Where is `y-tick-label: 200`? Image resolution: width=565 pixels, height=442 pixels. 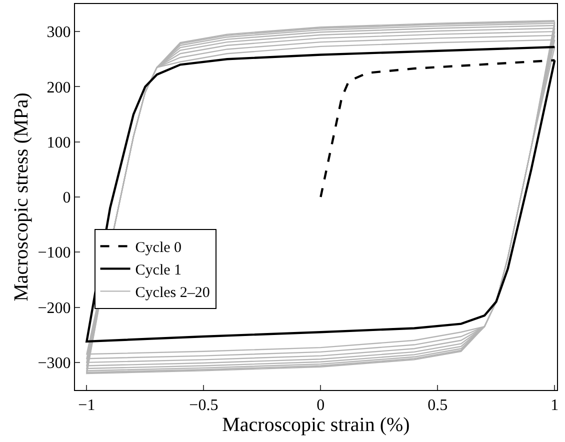 y-tick-label: 200 is located at coordinates (58, 87).